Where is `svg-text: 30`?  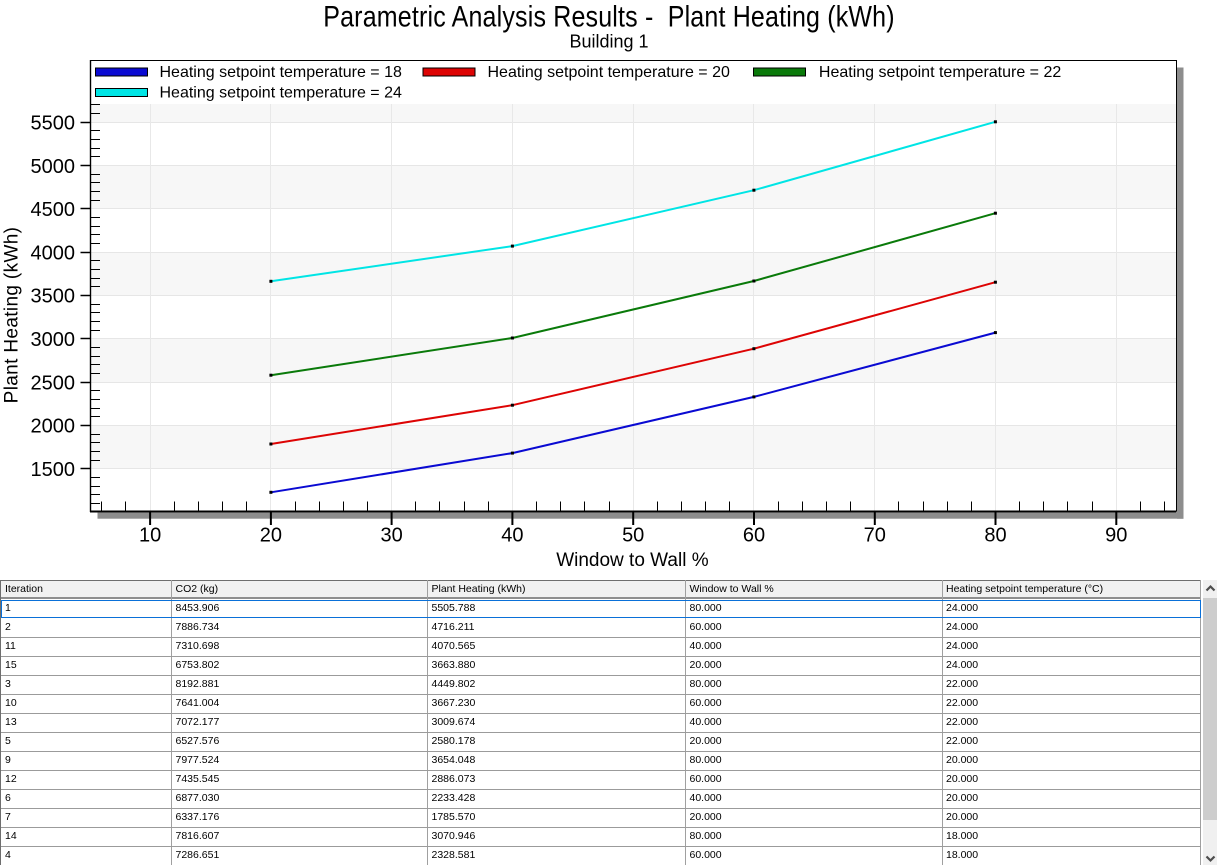 svg-text: 30 is located at coordinates (392, 535).